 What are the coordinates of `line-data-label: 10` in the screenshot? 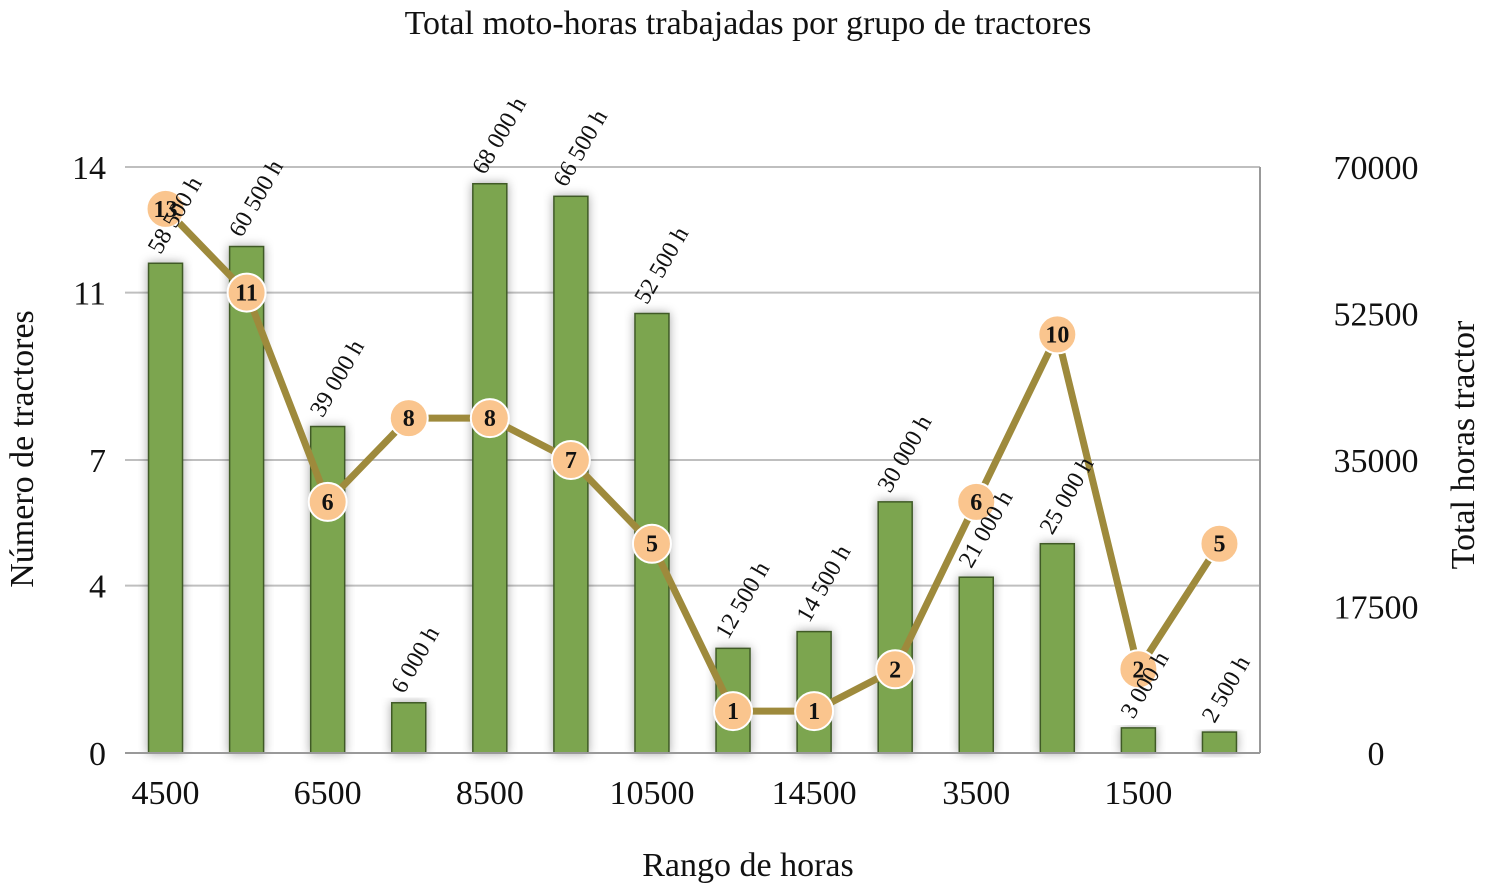 It's located at (1057, 335).